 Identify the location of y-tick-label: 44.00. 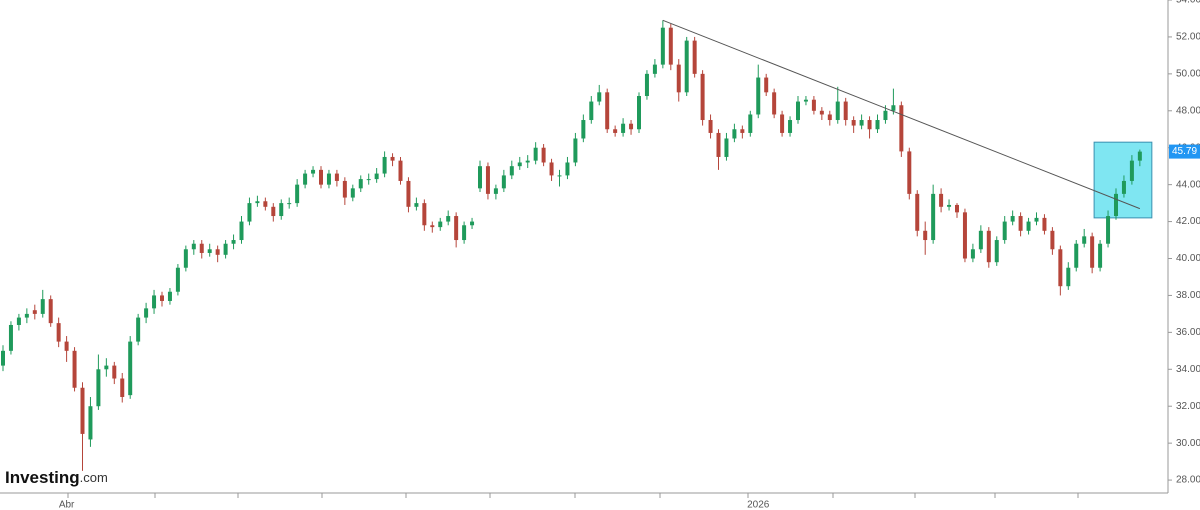
(1188, 184).